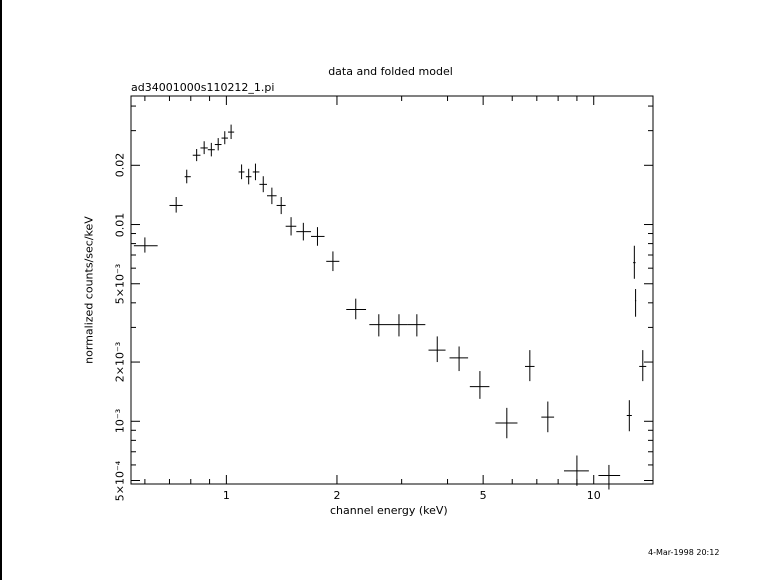  Describe the element at coordinates (390, 71) in the screenshot. I see `chart-title: data and folded model` at that location.